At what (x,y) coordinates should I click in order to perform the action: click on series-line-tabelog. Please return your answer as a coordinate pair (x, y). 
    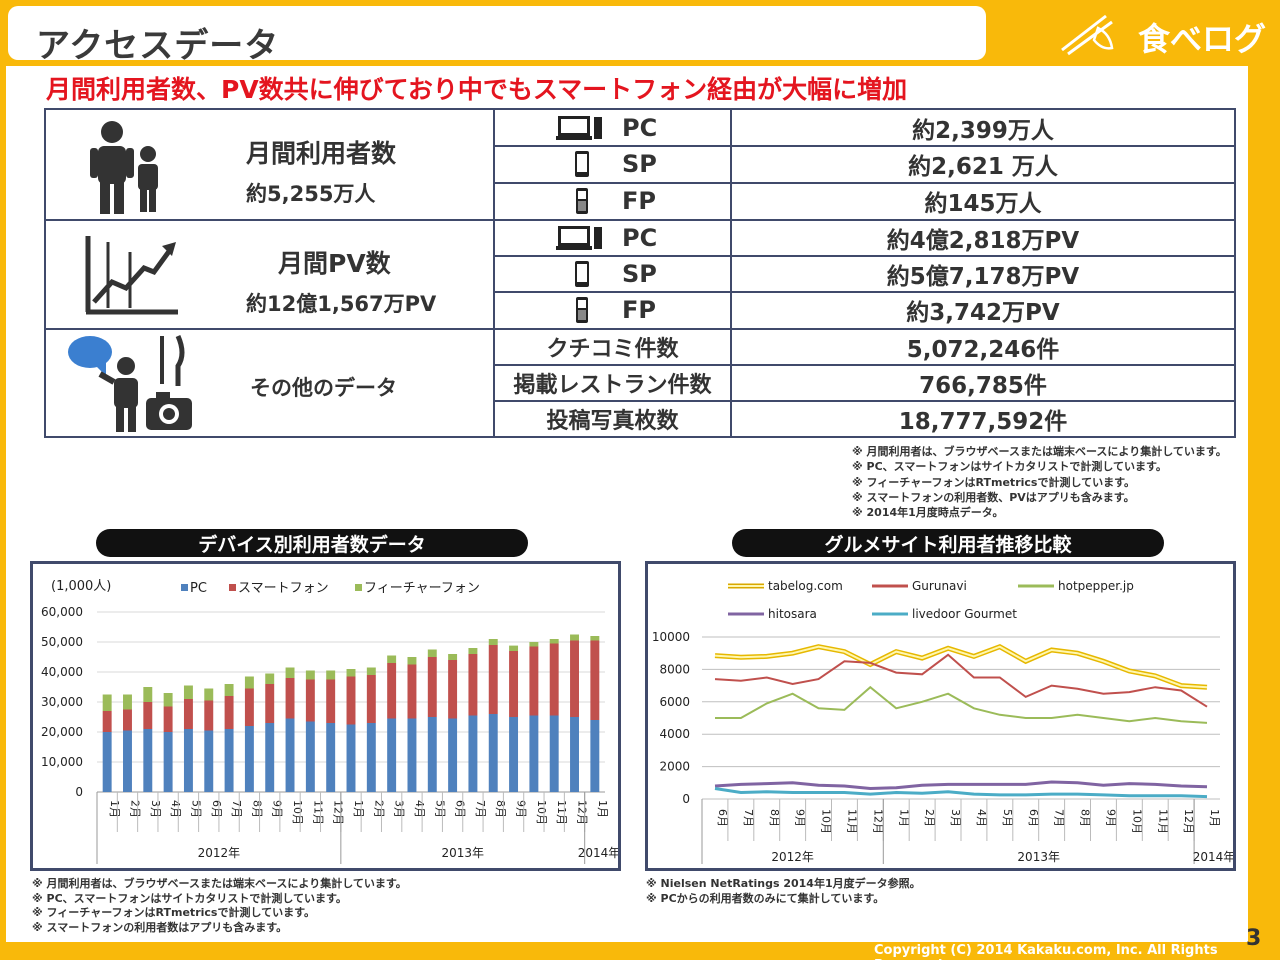
    Looking at the image, I should click on (961, 667).